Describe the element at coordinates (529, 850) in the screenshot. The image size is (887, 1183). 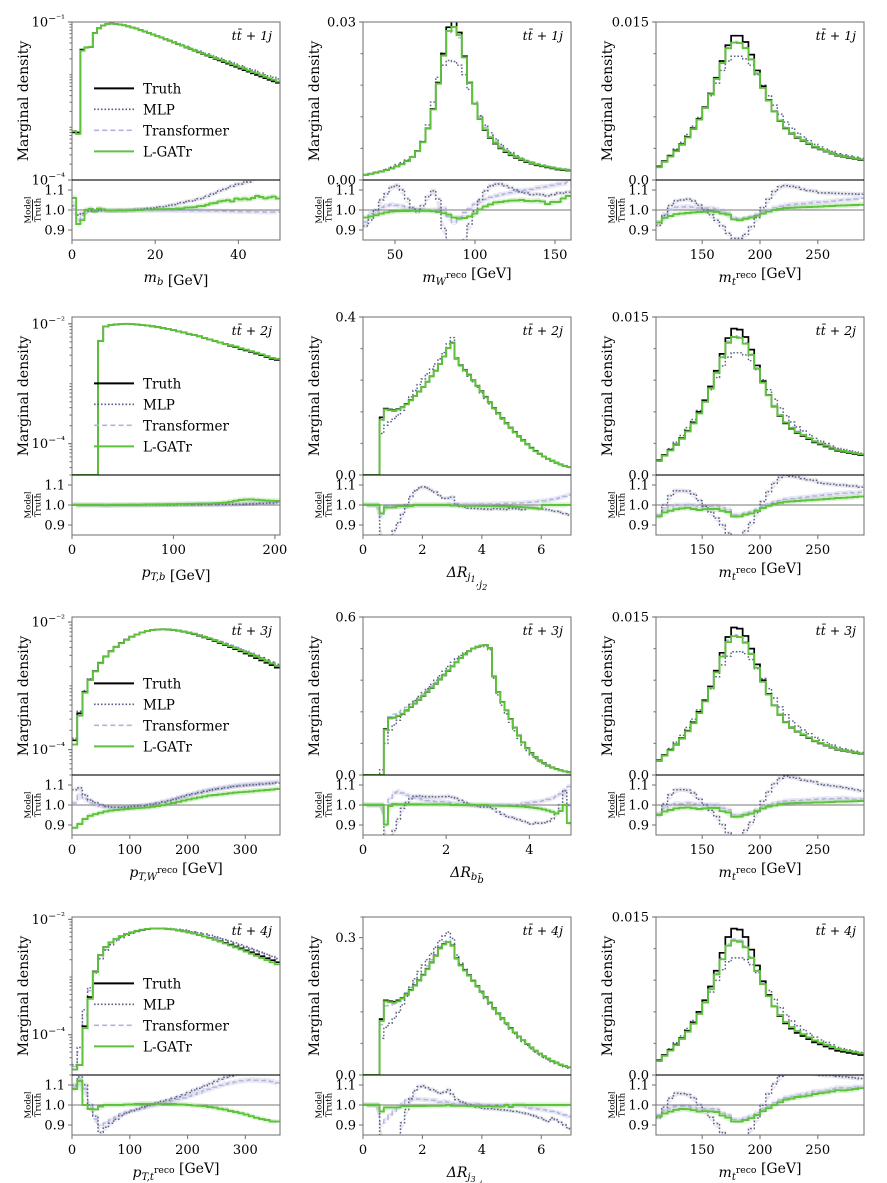
I see `x-tick-label: 4` at that location.